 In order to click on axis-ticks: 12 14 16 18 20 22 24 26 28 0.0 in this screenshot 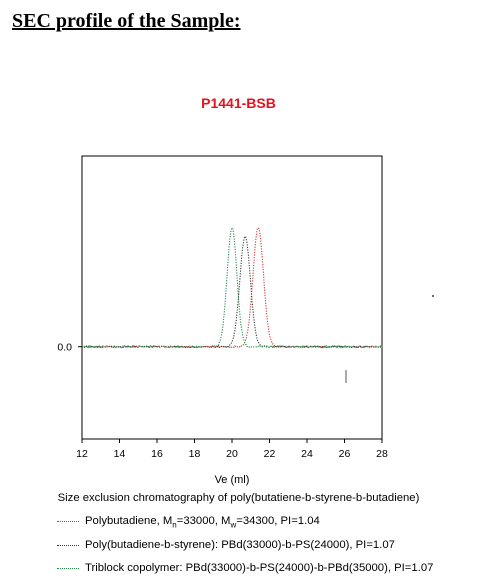, I will do `click(222, 401)`.